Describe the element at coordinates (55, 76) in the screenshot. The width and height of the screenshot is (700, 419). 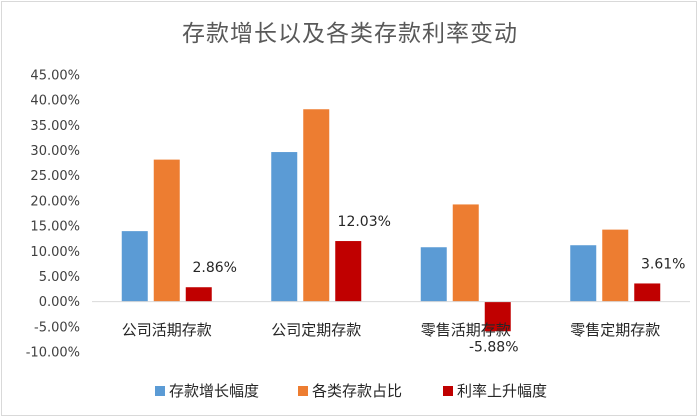
I see `y-tick-label: 45.00%` at that location.